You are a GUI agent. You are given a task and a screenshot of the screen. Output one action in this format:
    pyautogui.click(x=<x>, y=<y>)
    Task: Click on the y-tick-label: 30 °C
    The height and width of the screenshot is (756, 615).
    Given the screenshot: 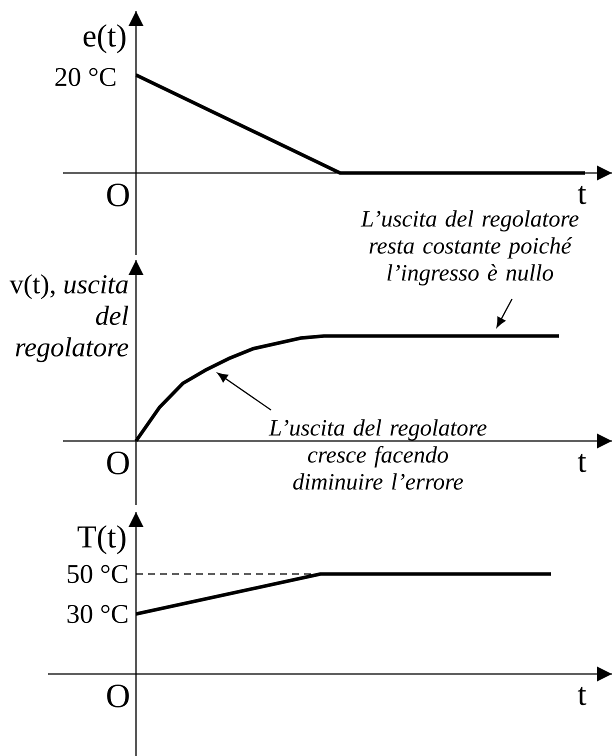 What is the action you would take?
    pyautogui.click(x=98, y=614)
    